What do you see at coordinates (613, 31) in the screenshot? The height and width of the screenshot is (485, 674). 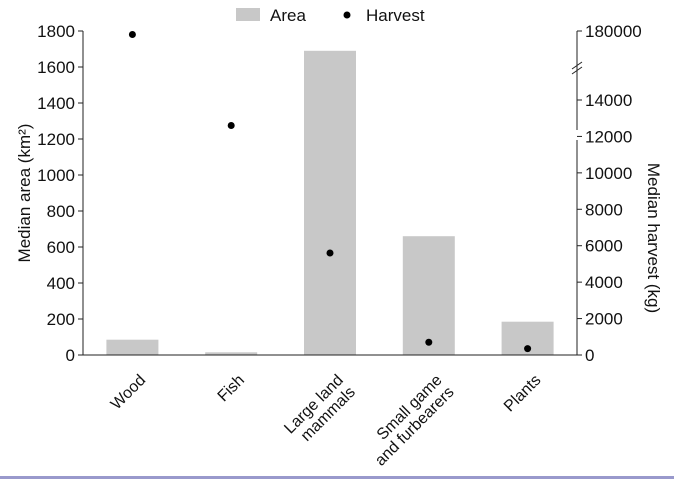 I see `y2-tick-label-8: 180000` at bounding box center [613, 31].